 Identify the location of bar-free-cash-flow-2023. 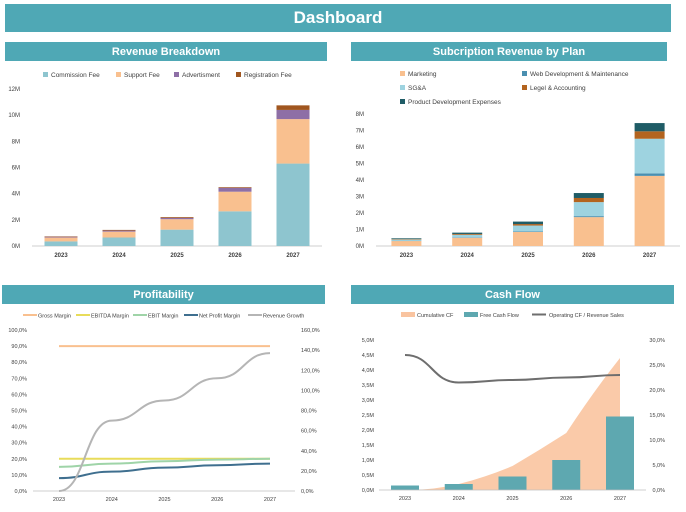
(405, 487).